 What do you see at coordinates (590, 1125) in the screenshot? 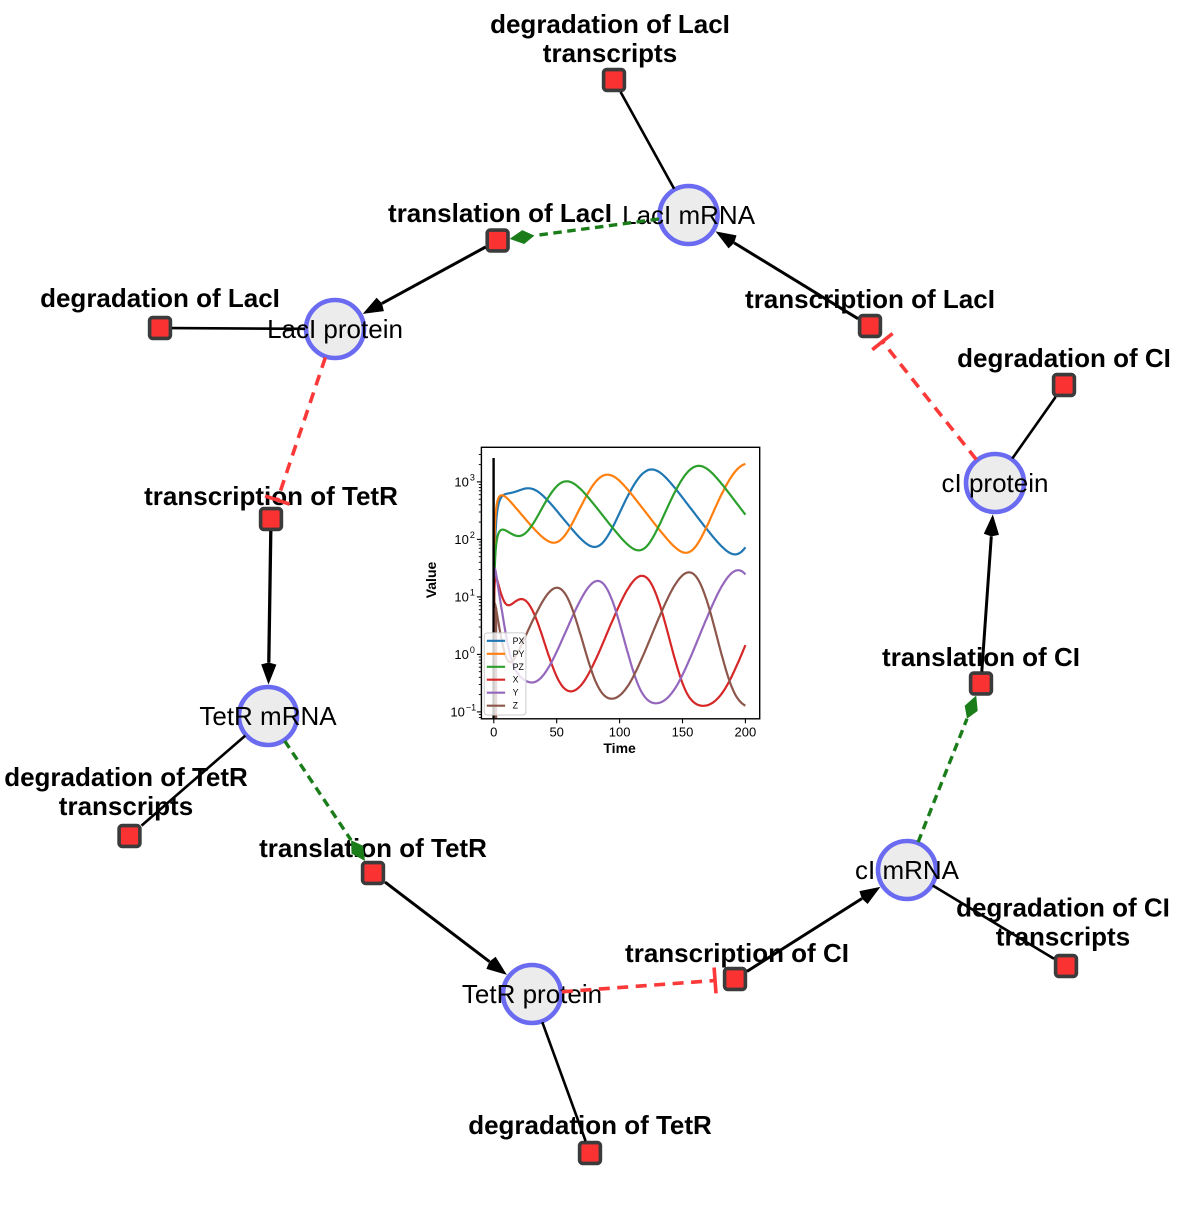
I see `svg-text: degradation of TetR` at bounding box center [590, 1125].